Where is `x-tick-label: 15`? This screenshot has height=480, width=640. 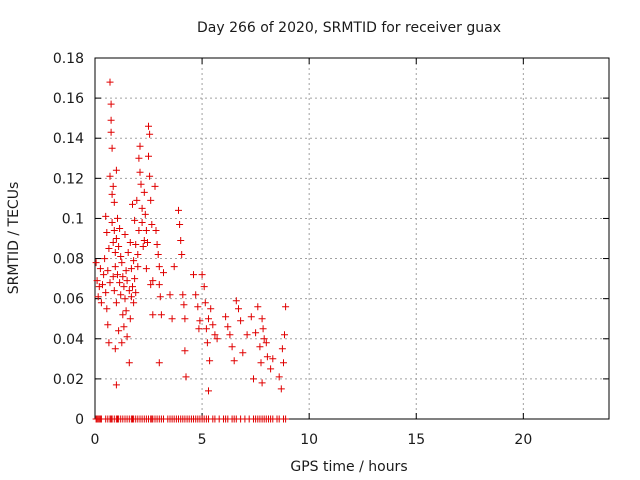 x-tick-label: 15 is located at coordinates (416, 440).